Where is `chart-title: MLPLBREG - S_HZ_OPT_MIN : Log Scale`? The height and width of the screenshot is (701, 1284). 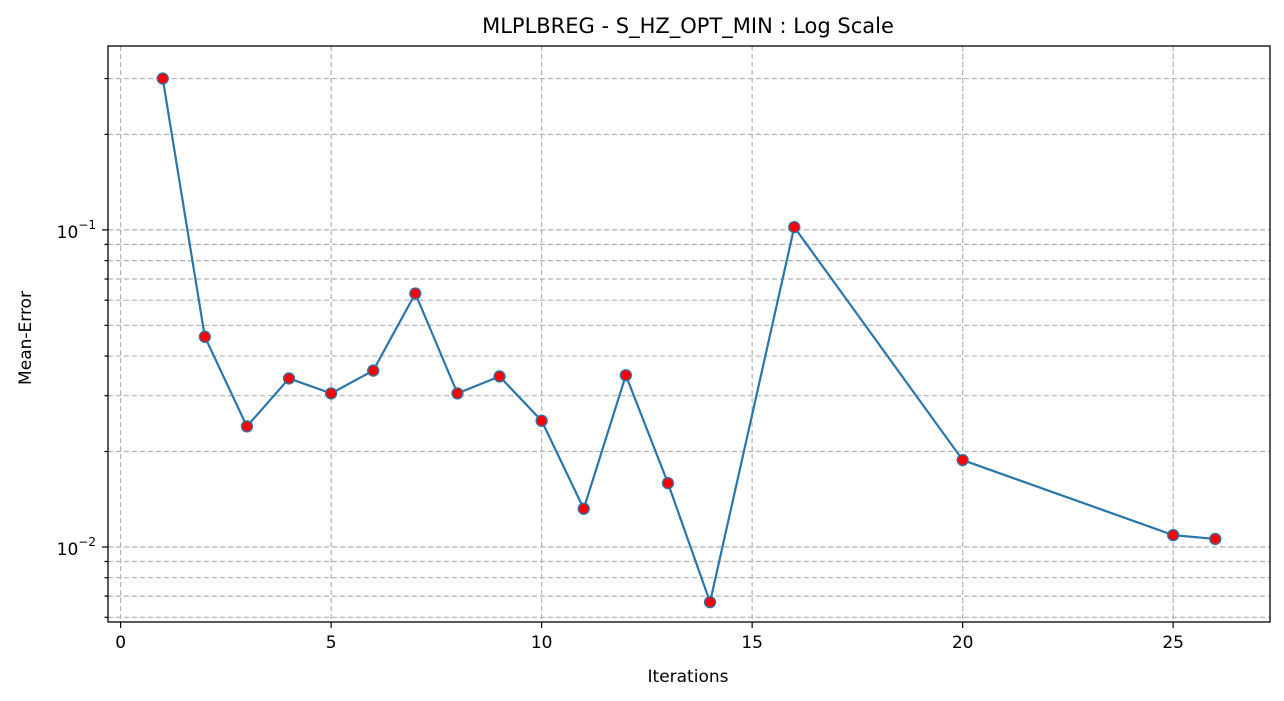 chart-title: MLPLBREG - S_HZ_OPT_MIN : Log Scale is located at coordinates (688, 26).